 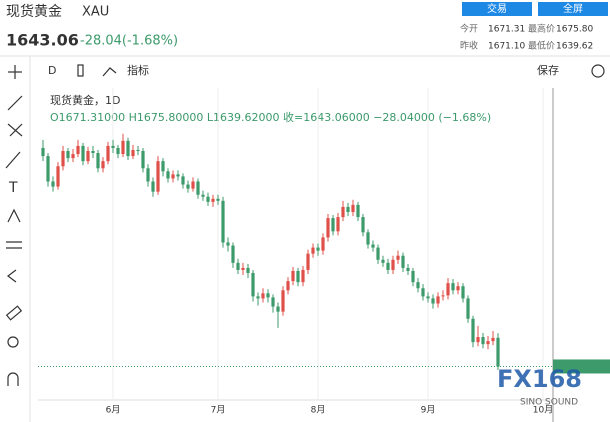 I want to click on trade-button, so click(x=497, y=9).